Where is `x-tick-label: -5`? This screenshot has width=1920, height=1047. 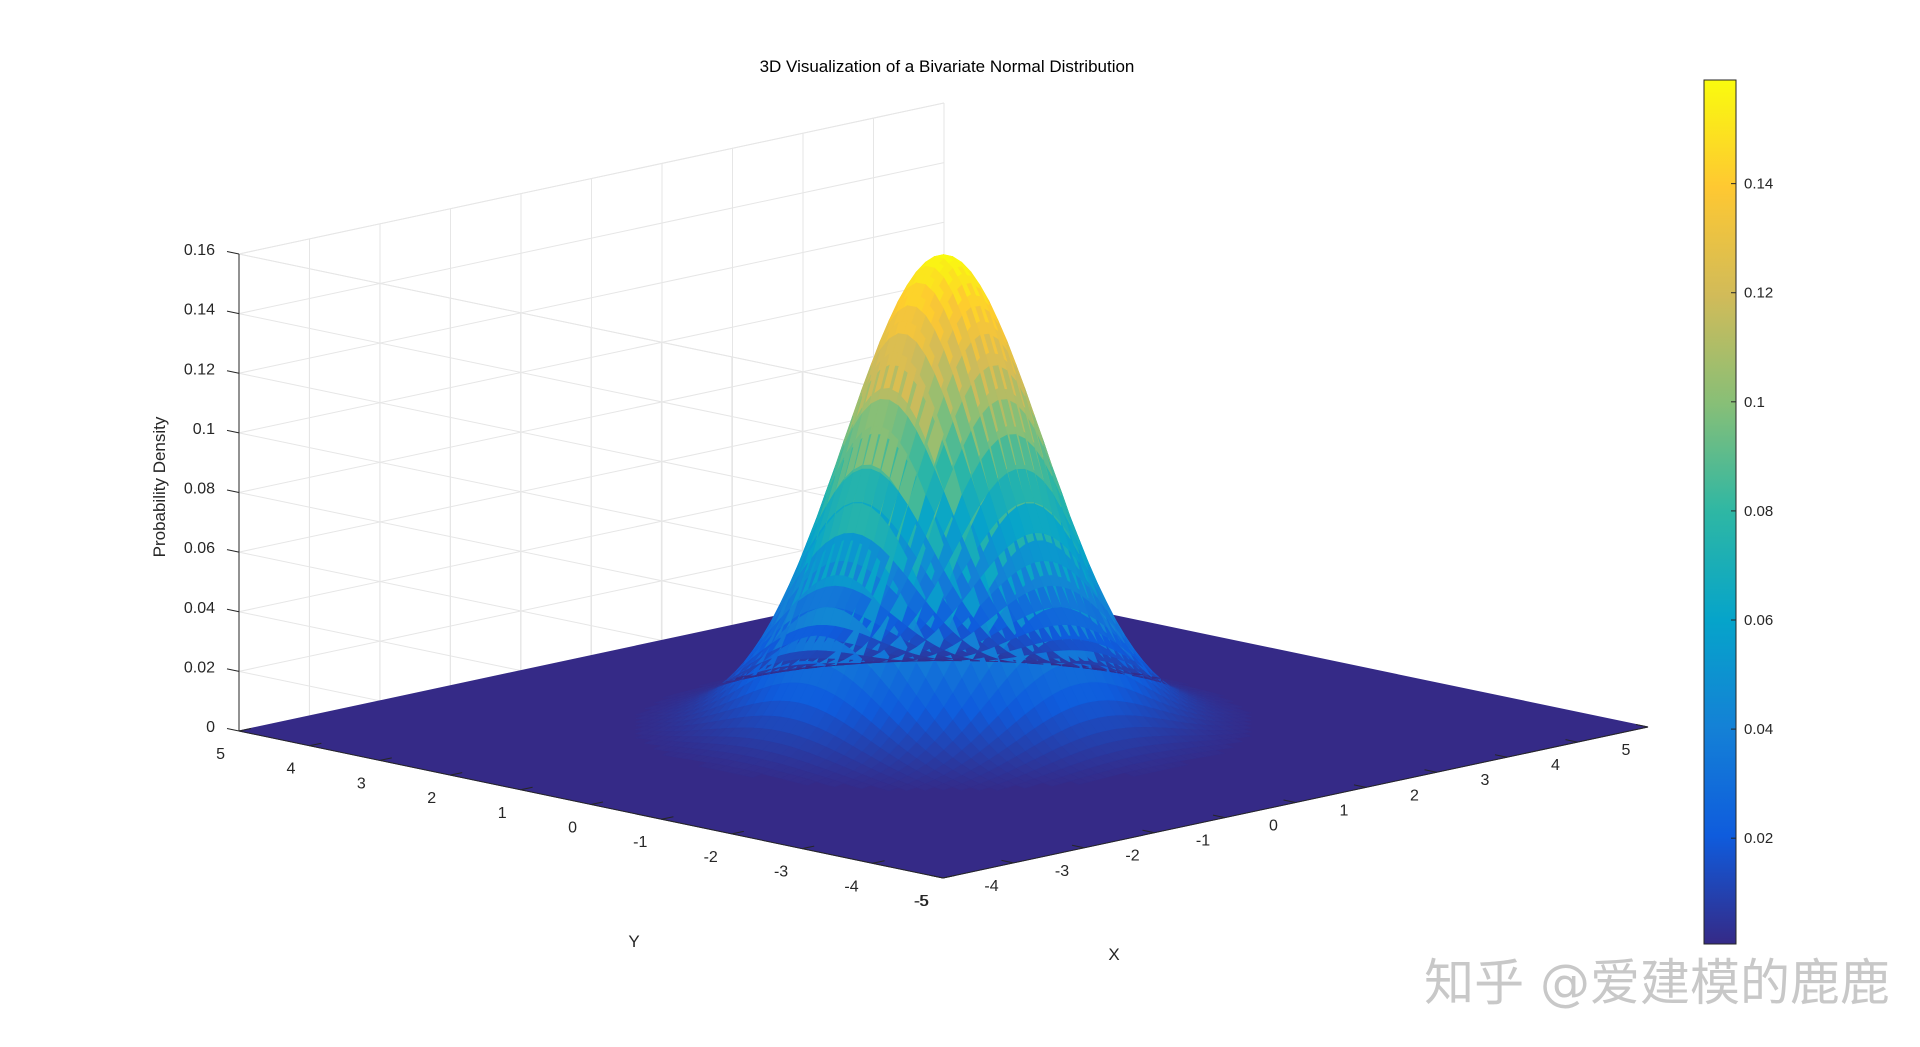 x-tick-label: -5 is located at coordinates (921, 901).